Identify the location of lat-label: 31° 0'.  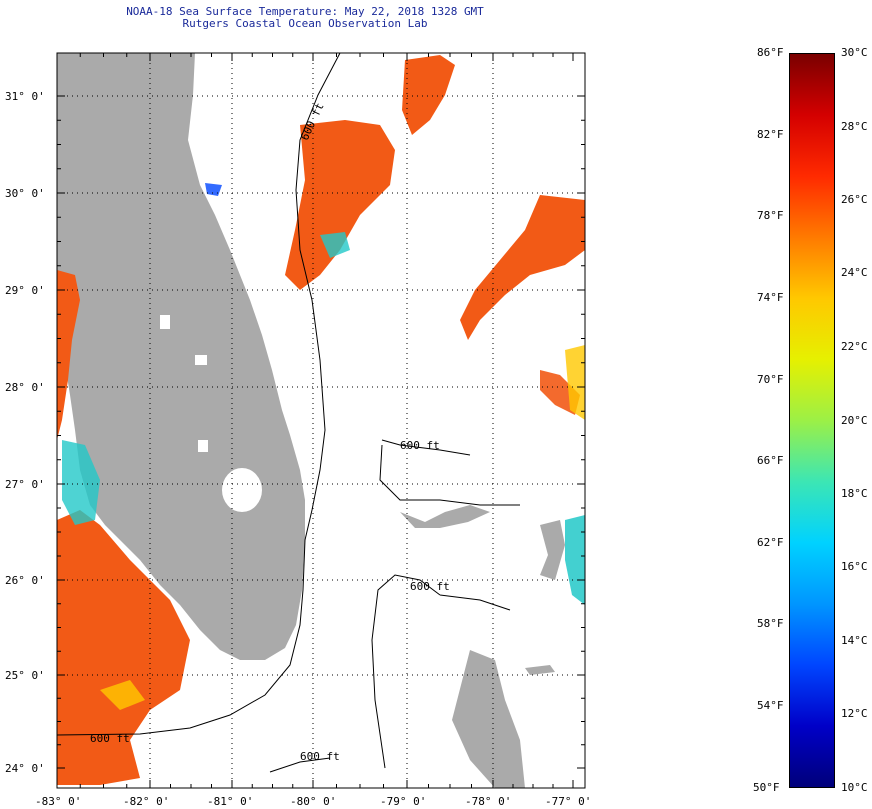
(25, 96).